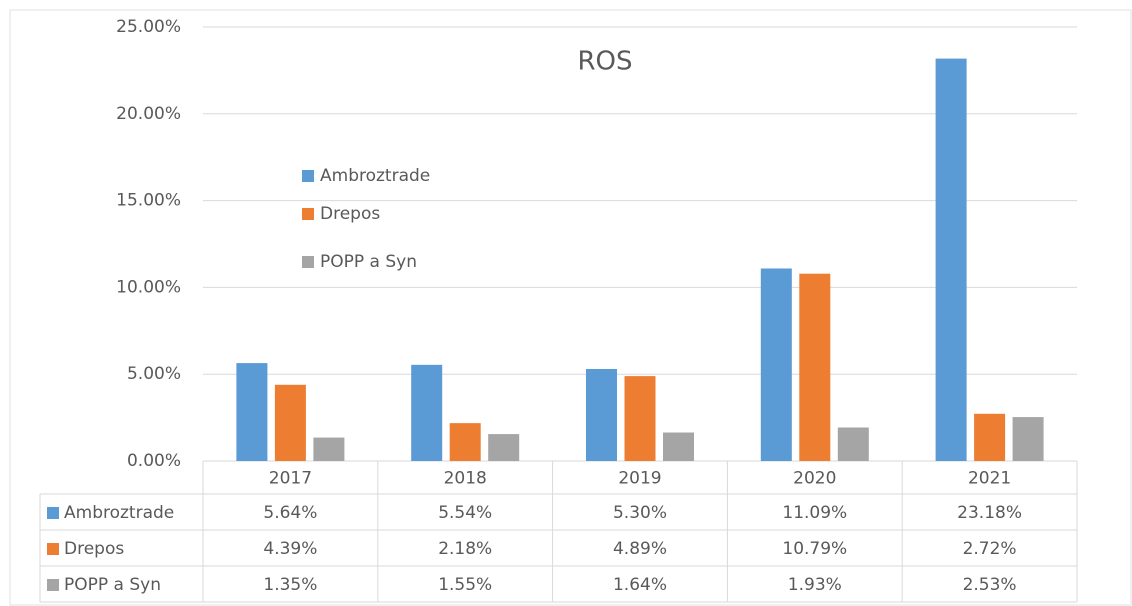  What do you see at coordinates (640, 549) in the screenshot?
I see `table-value: 4.89%` at bounding box center [640, 549].